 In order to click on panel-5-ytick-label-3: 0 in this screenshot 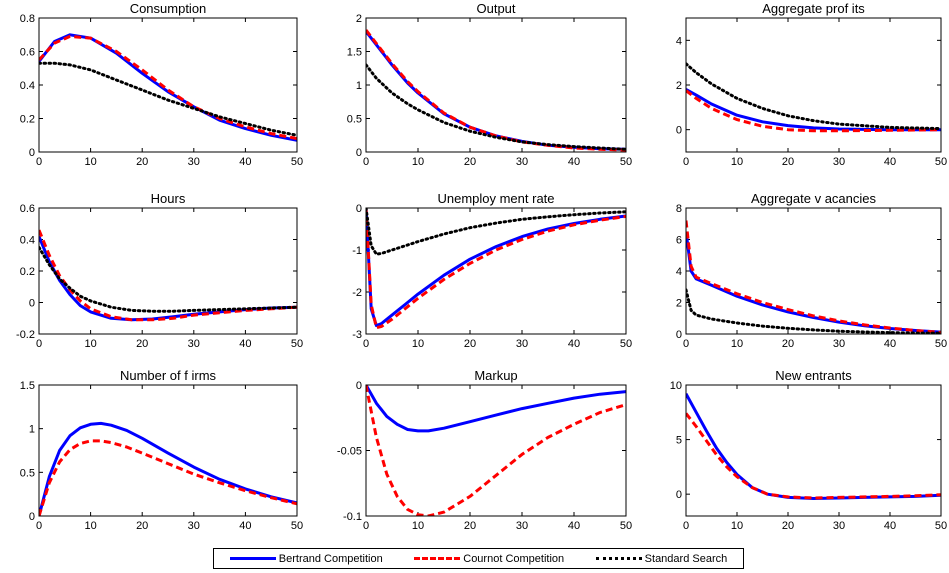, I will do `click(359, 209)`.